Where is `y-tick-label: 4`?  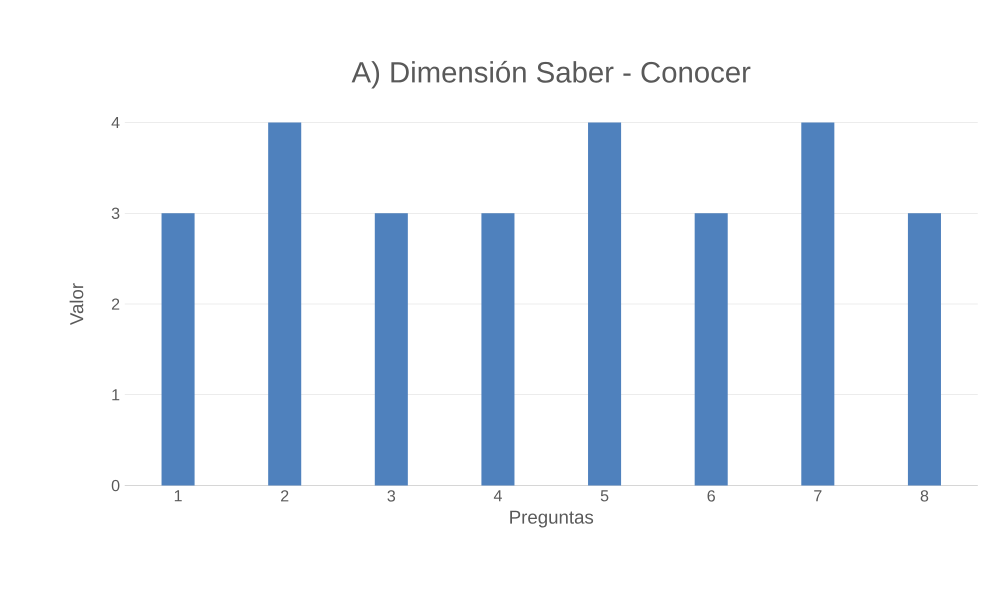 y-tick-label: 4 is located at coordinates (116, 122).